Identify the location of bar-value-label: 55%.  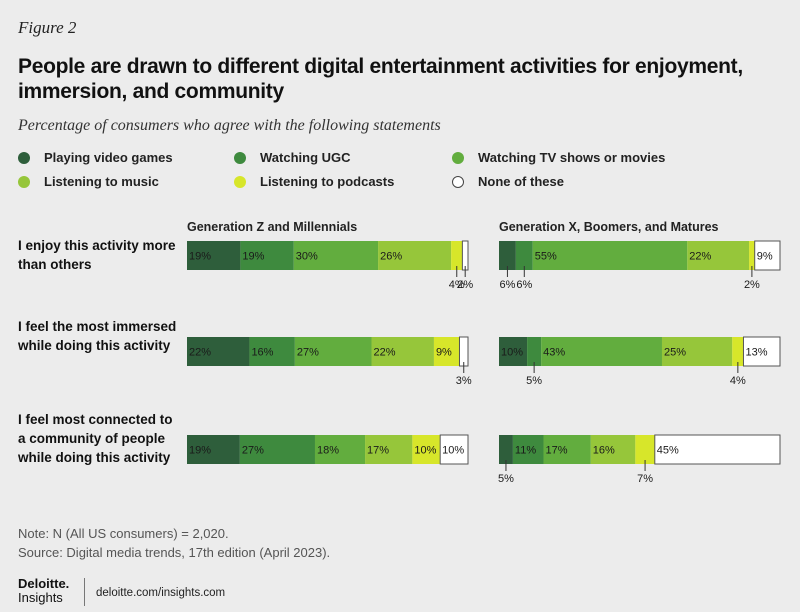
(546, 257).